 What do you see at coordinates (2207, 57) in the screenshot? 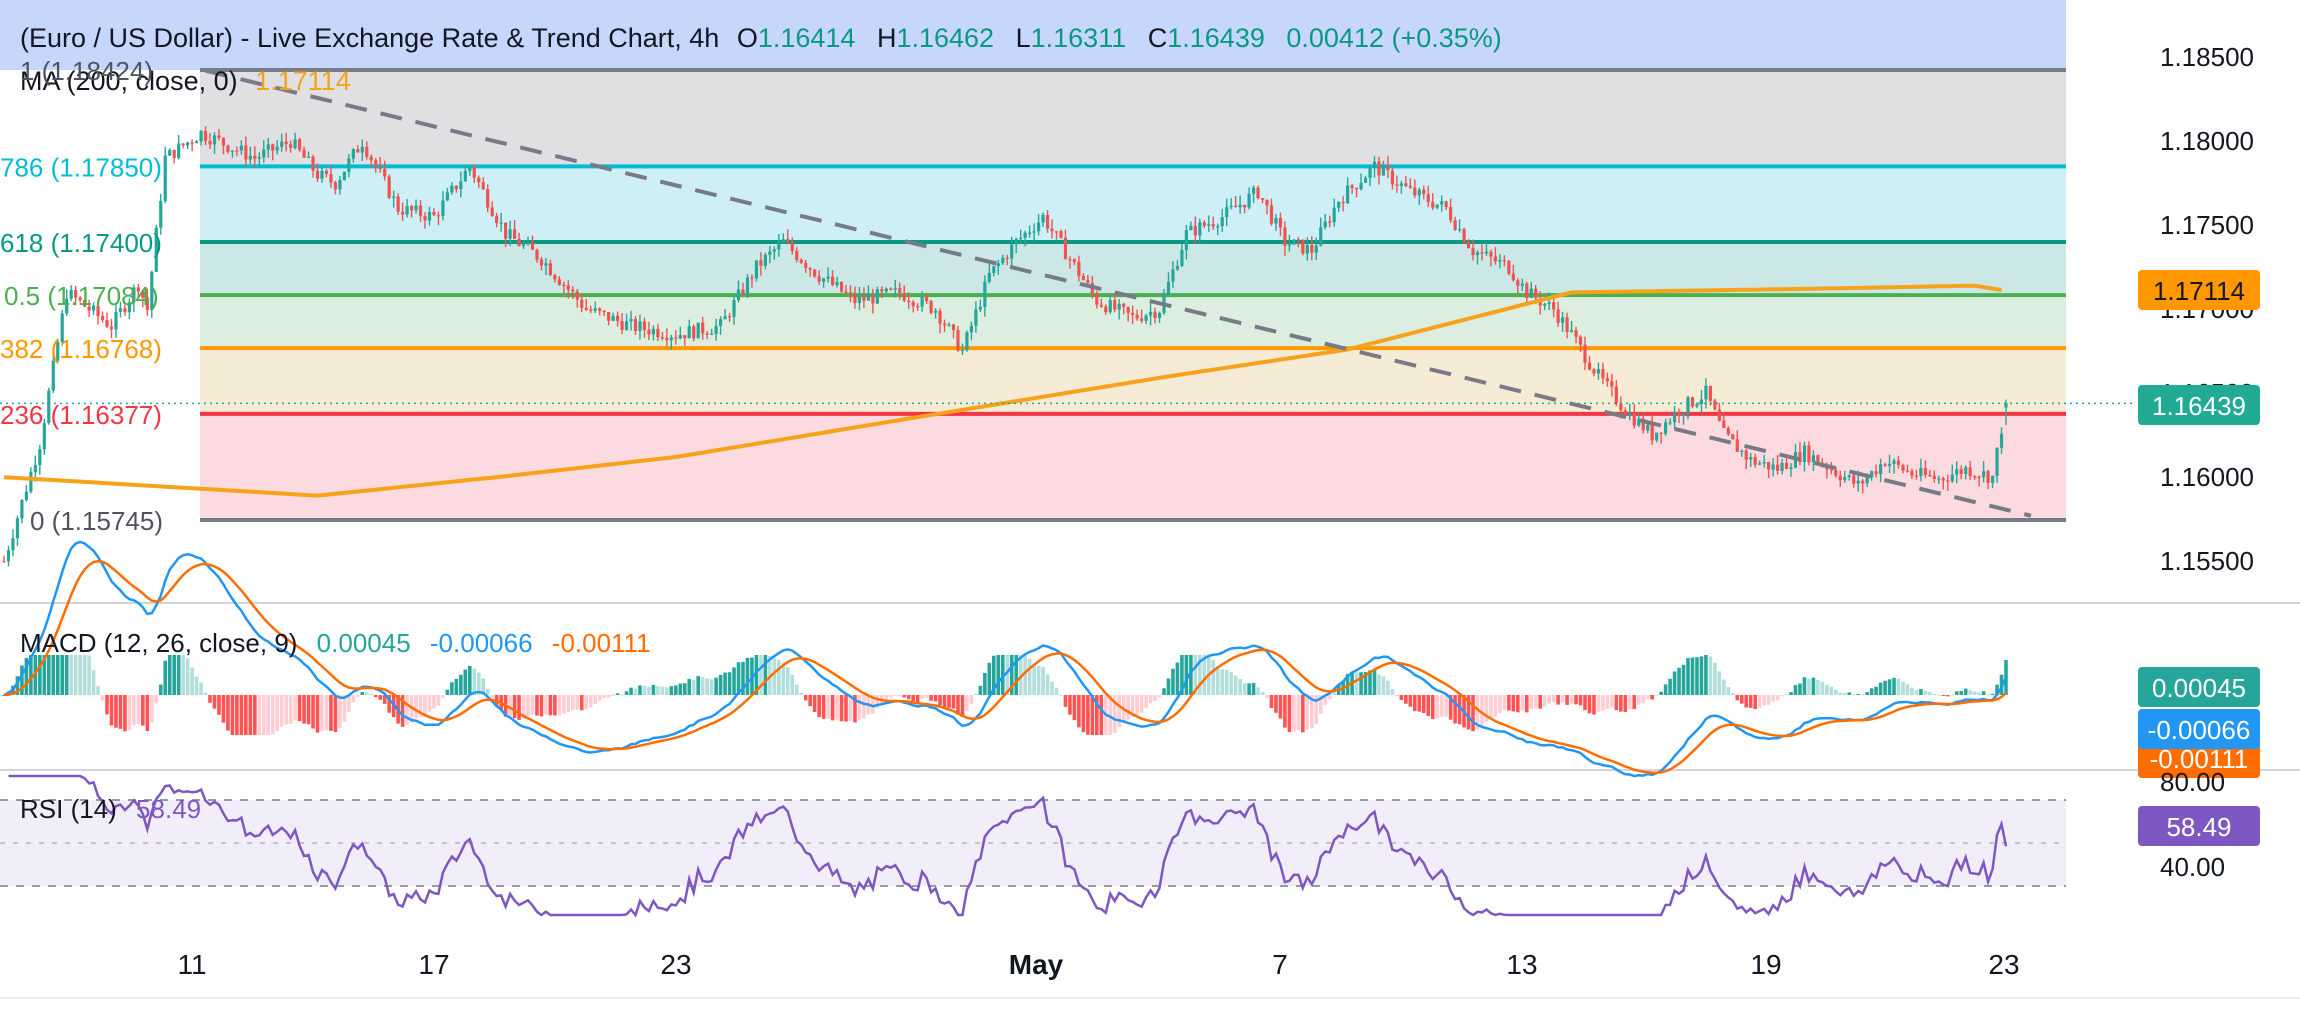
I see `price-axis-label: 1.18500` at bounding box center [2207, 57].